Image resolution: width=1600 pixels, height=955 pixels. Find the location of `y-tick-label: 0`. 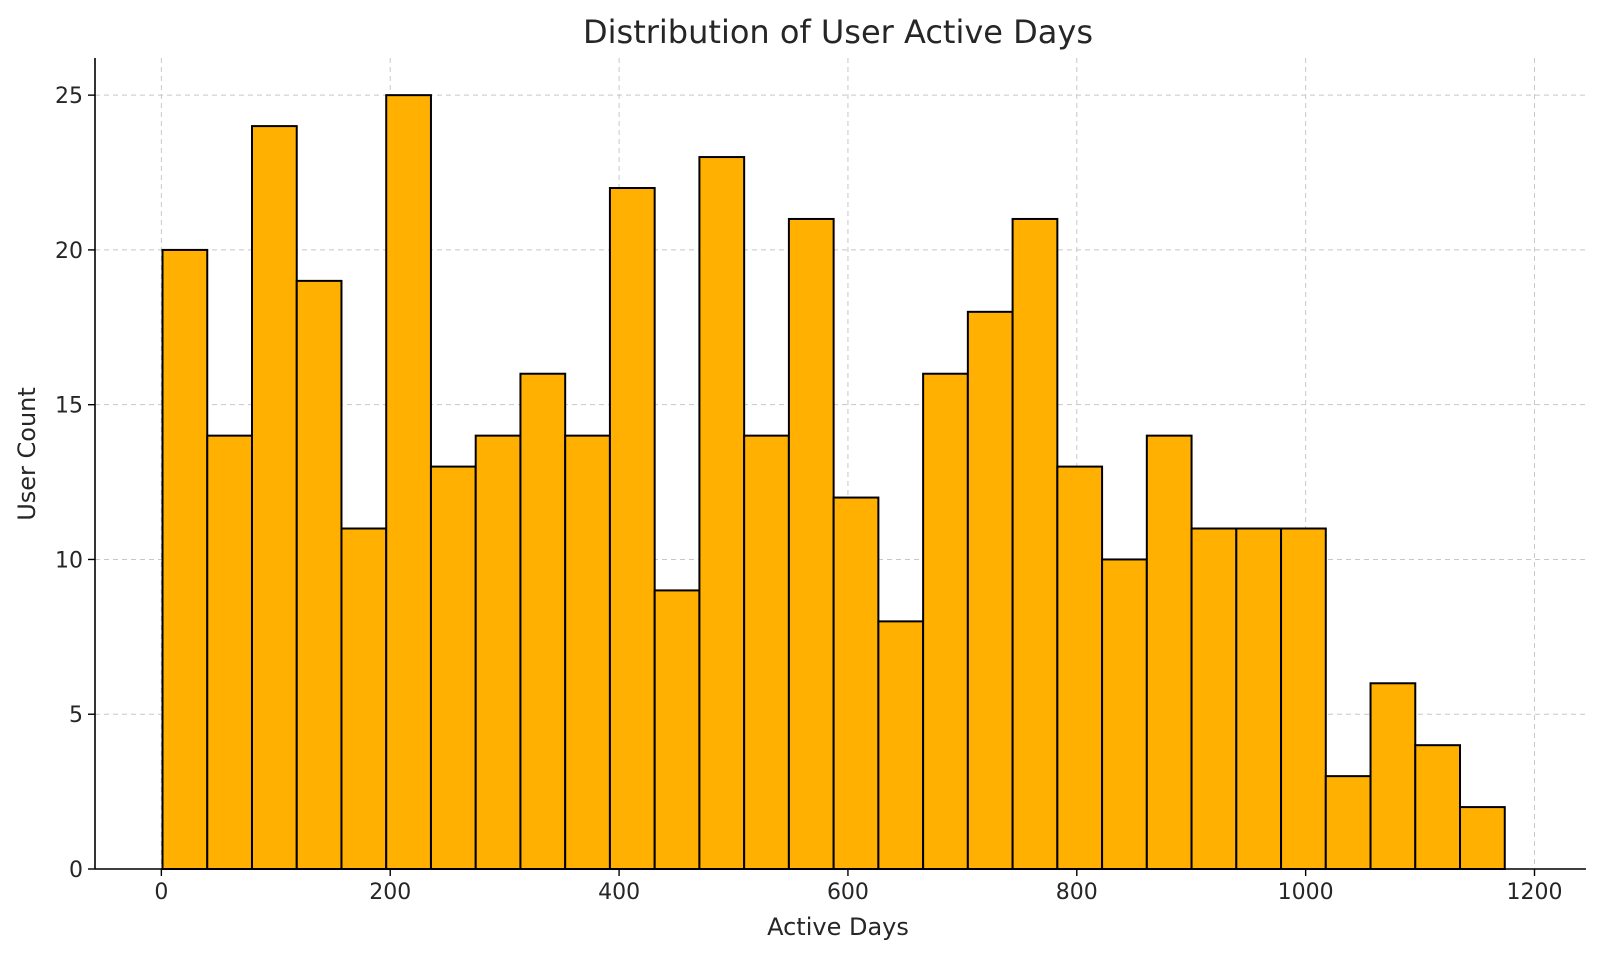

y-tick-label: 0 is located at coordinates (76, 870).